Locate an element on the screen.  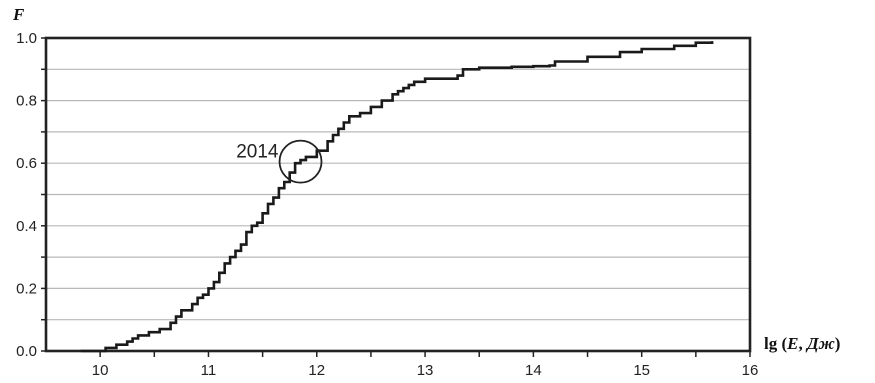
x-tick-label: 16 is located at coordinates (750, 370).